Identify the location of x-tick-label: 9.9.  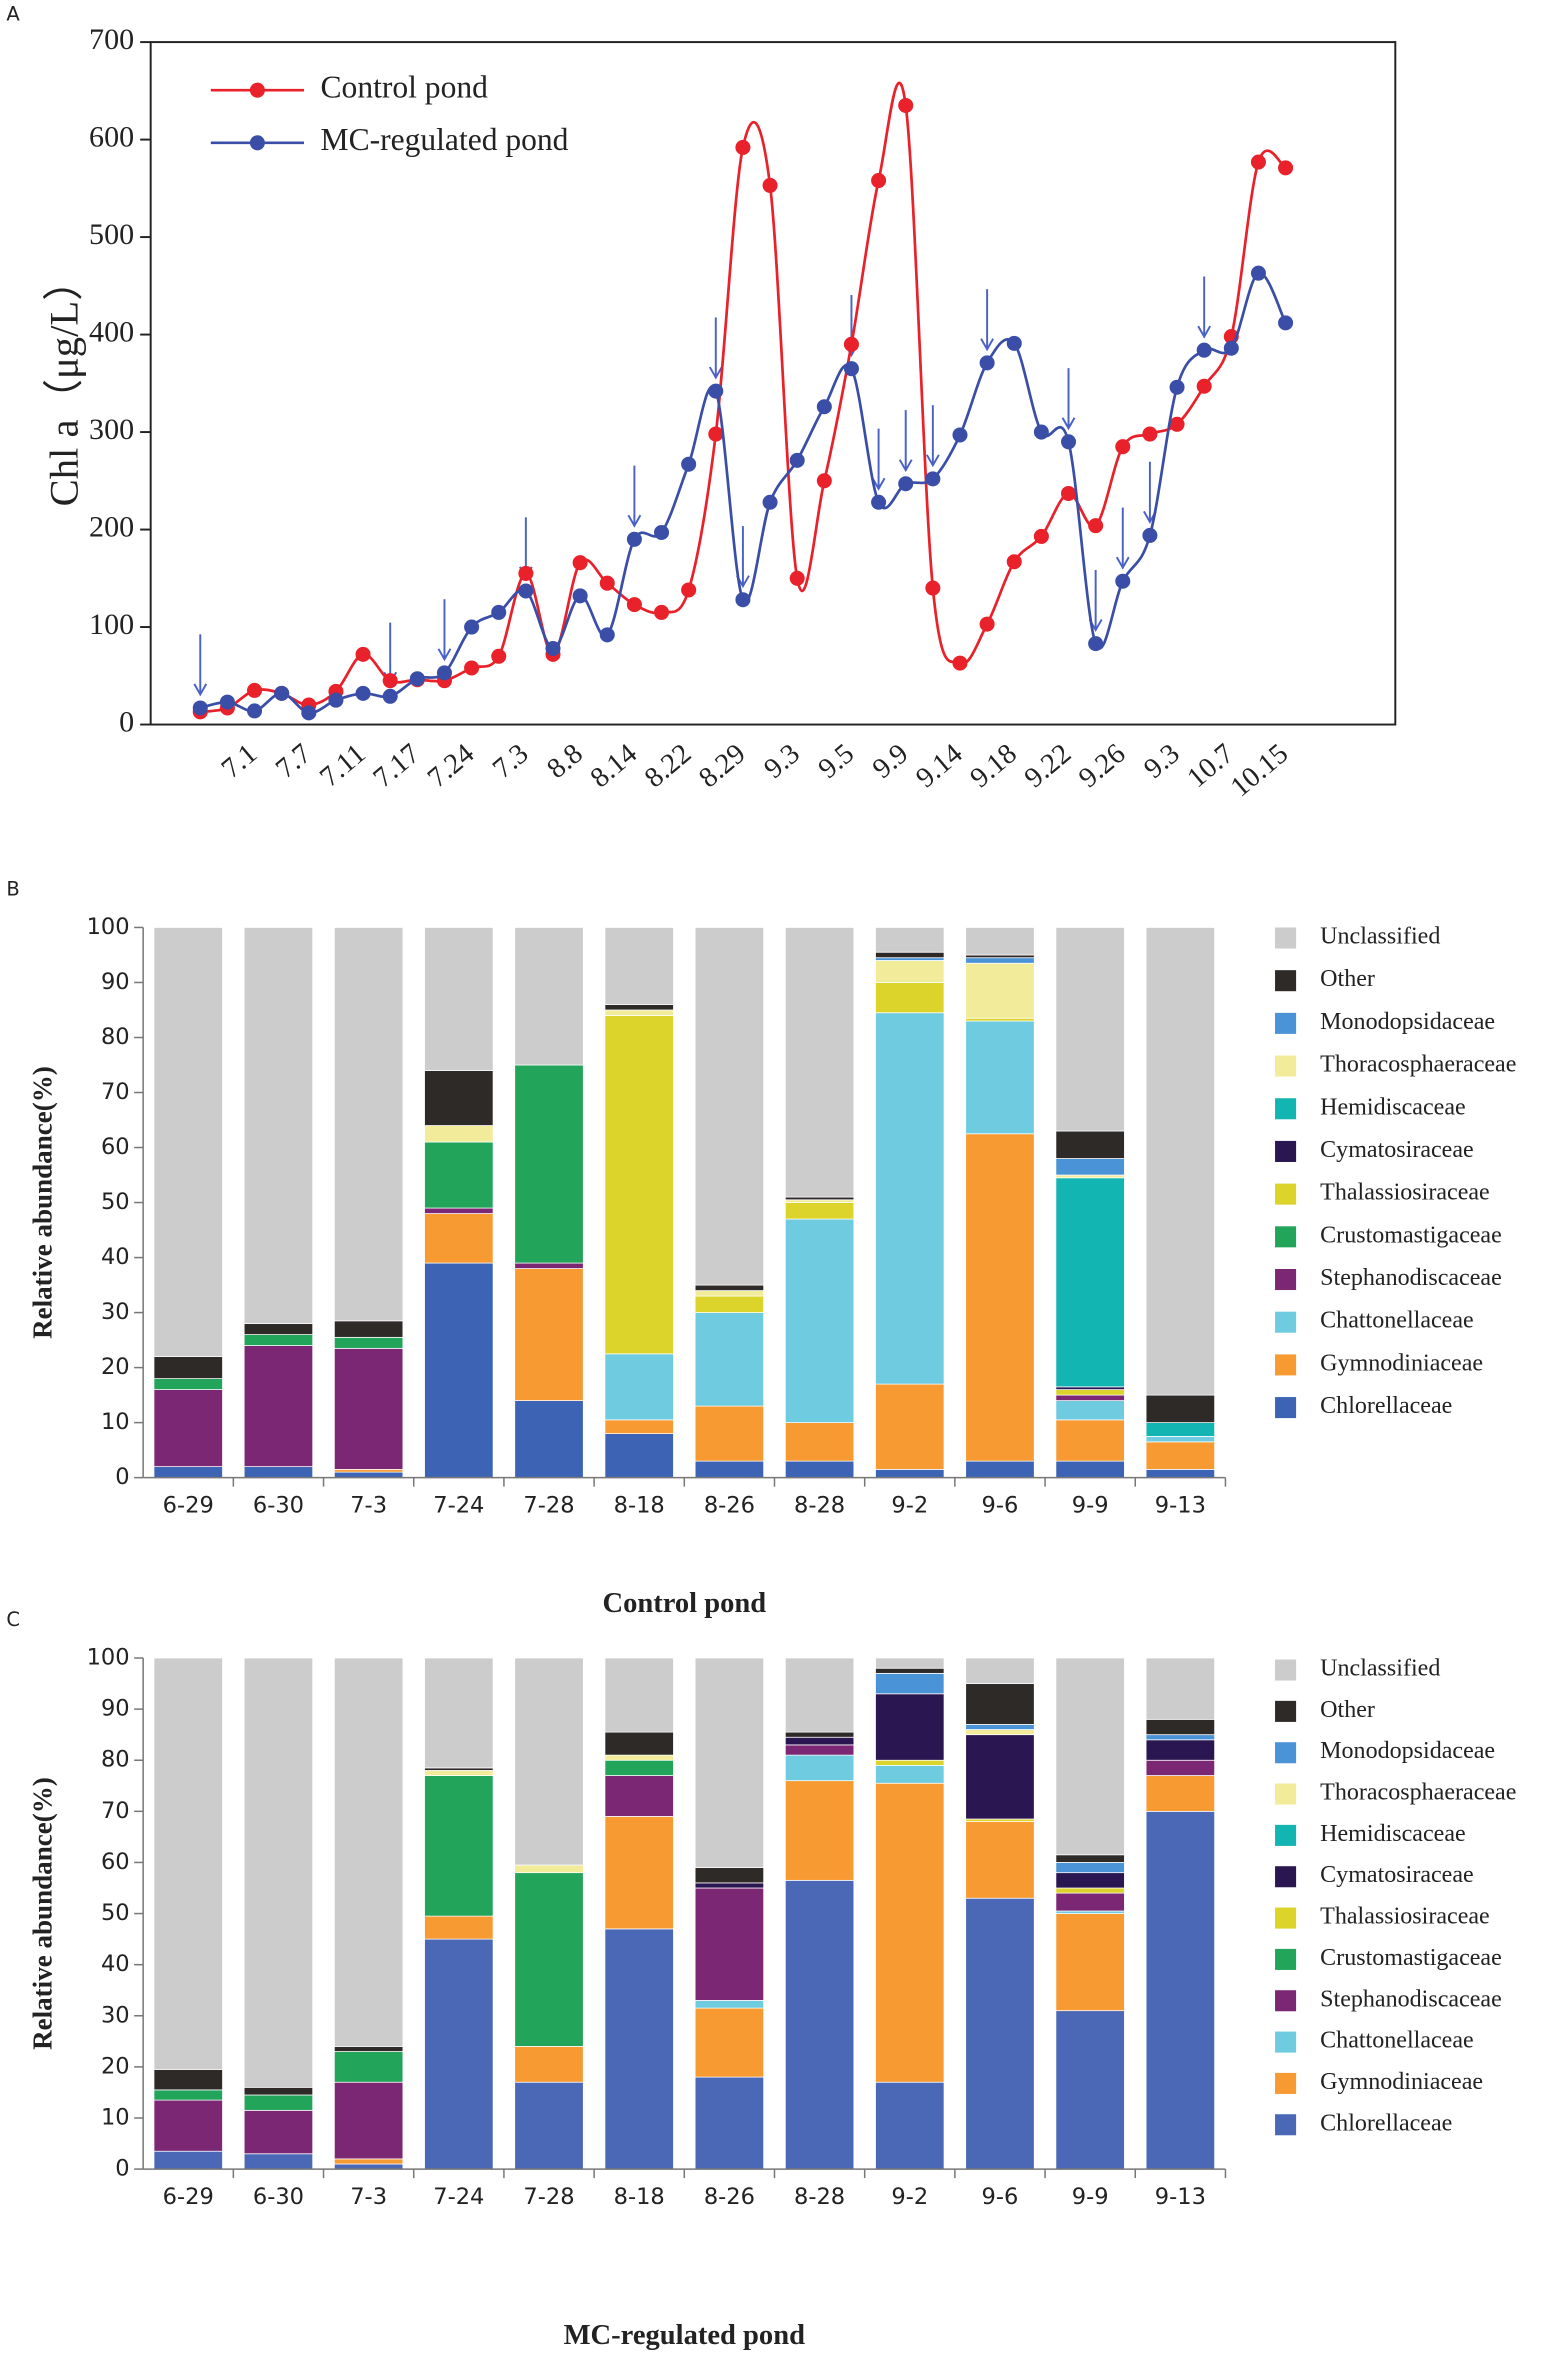
(890, 761).